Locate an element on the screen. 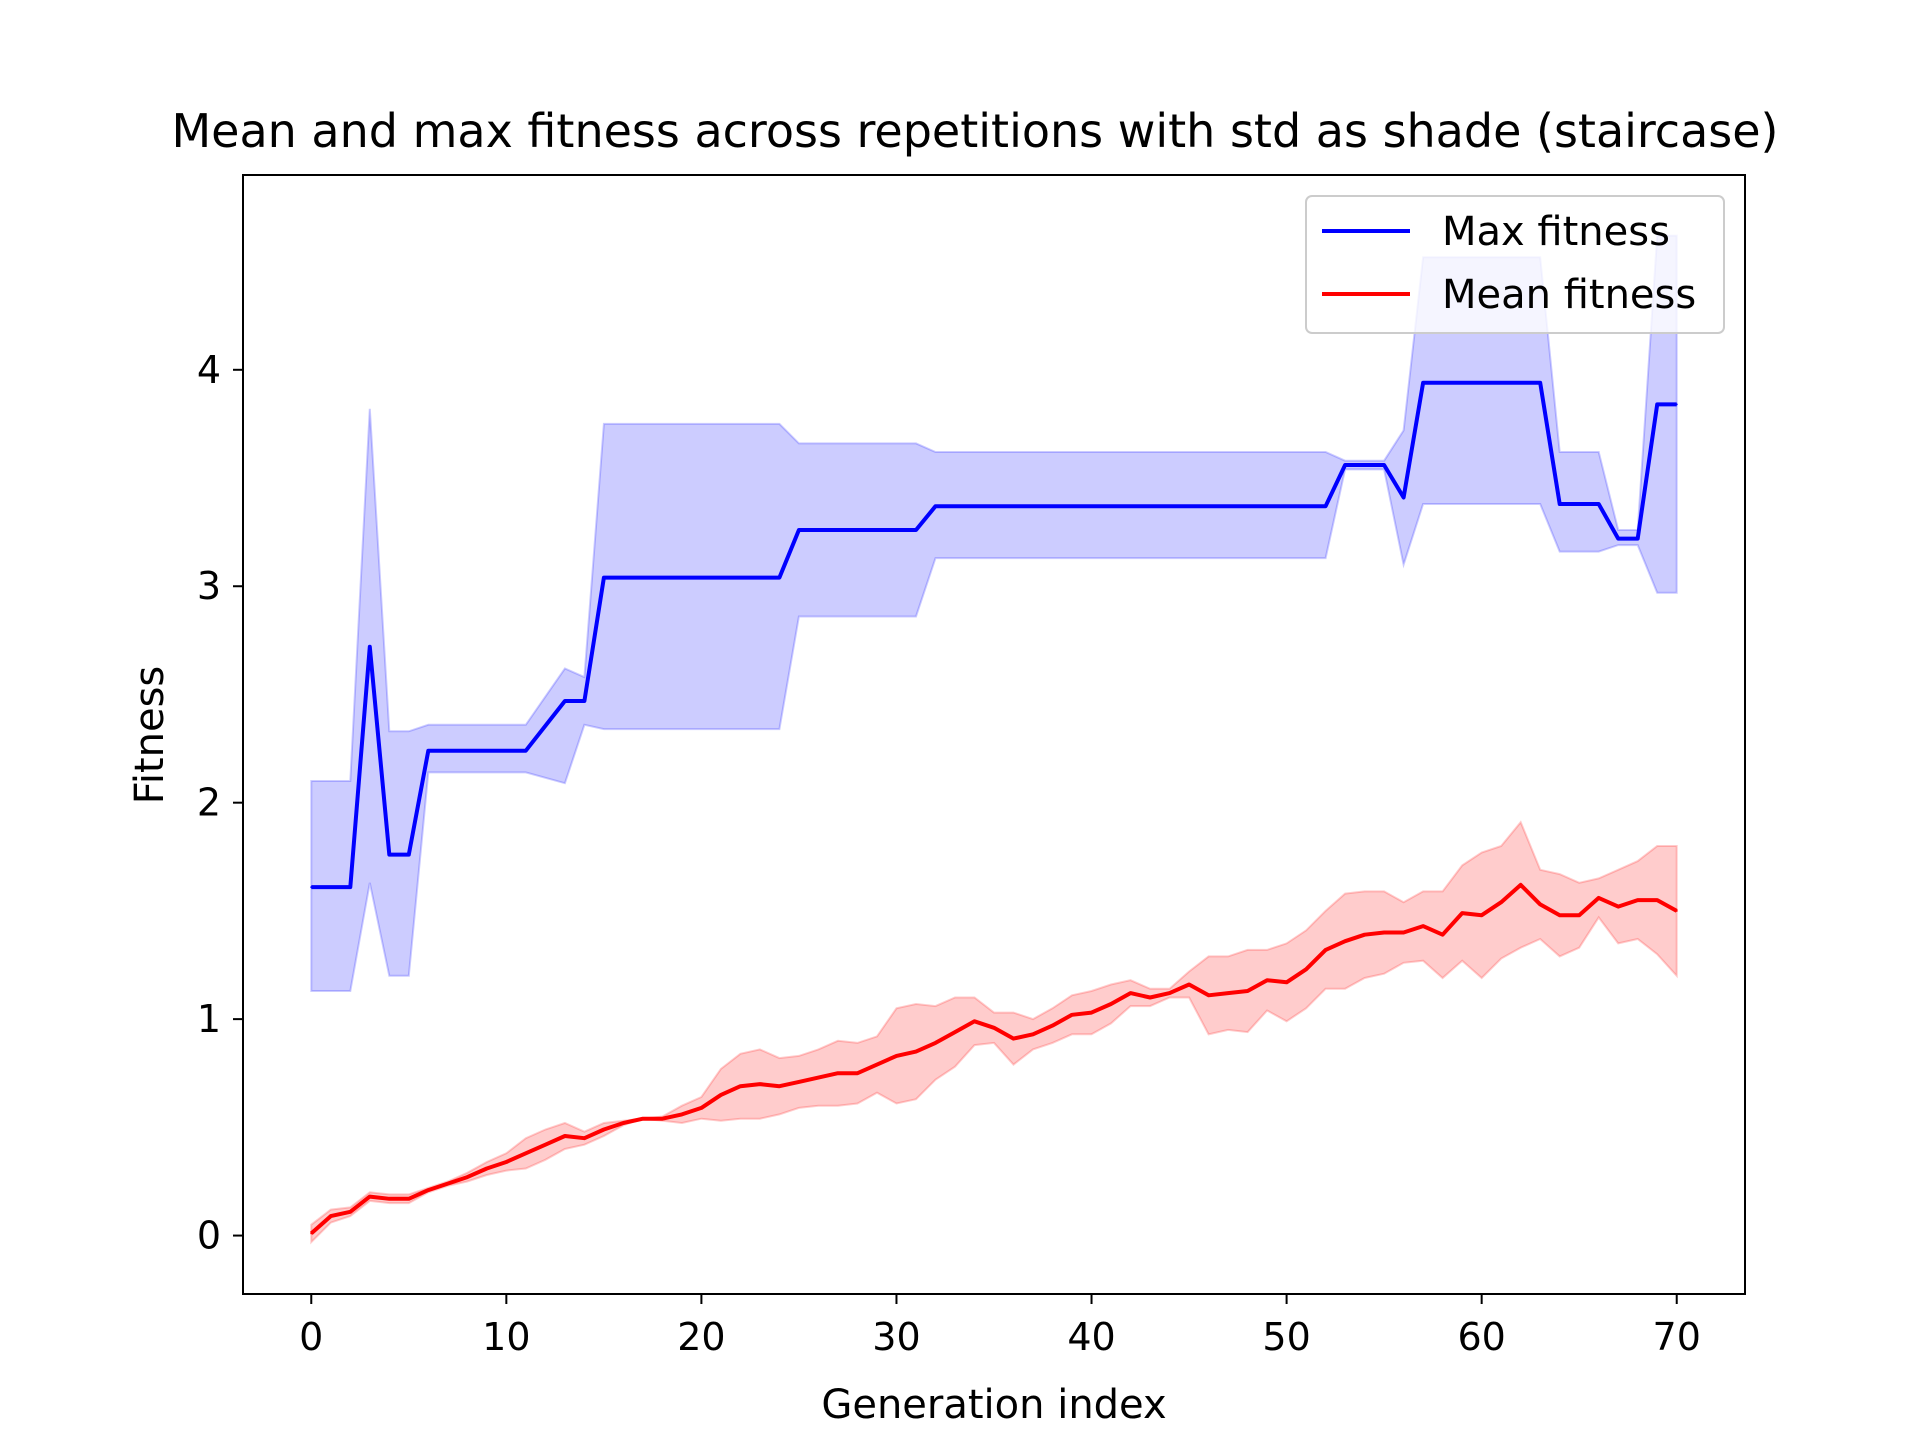  legend: Max fitness Mean fitness is located at coordinates (1515, 264).